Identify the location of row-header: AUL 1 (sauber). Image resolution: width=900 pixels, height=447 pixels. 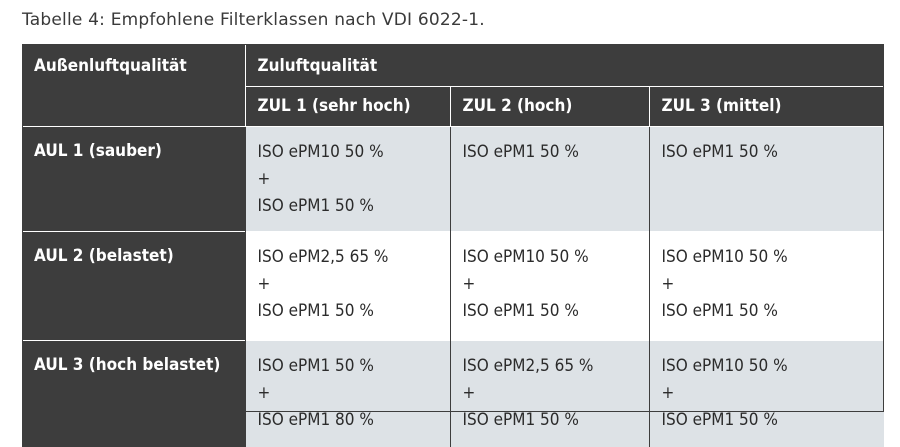
(133, 178).